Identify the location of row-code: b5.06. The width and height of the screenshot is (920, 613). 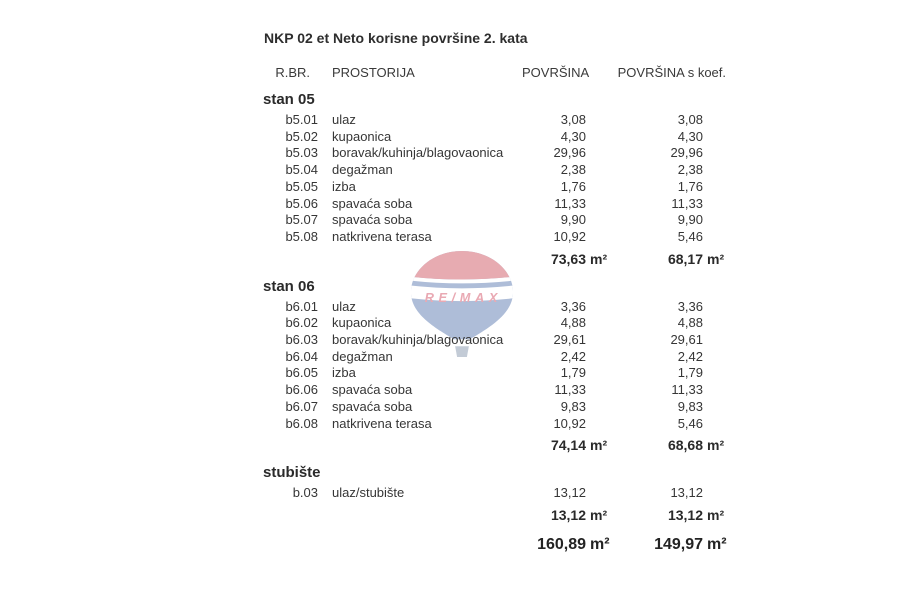
(301, 203).